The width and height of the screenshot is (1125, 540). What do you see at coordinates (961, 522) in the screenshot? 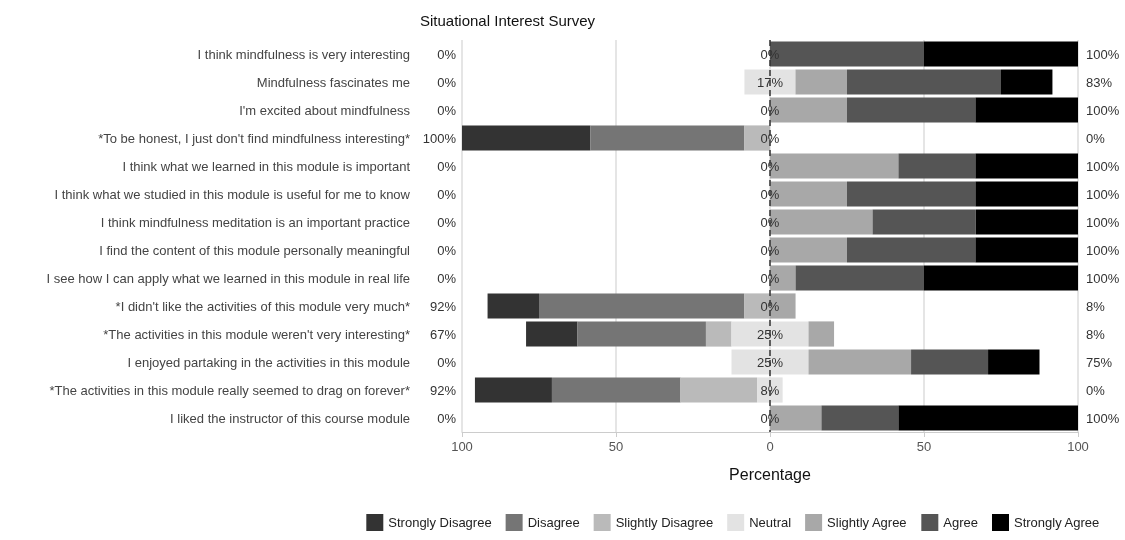
I see `legend-label: Agree` at bounding box center [961, 522].